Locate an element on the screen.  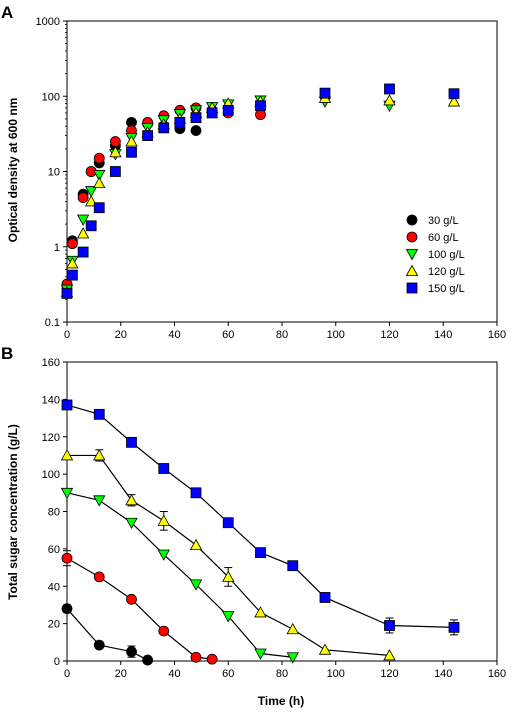
panel-a-y-tick-label: 0.1 is located at coordinates (52, 323).